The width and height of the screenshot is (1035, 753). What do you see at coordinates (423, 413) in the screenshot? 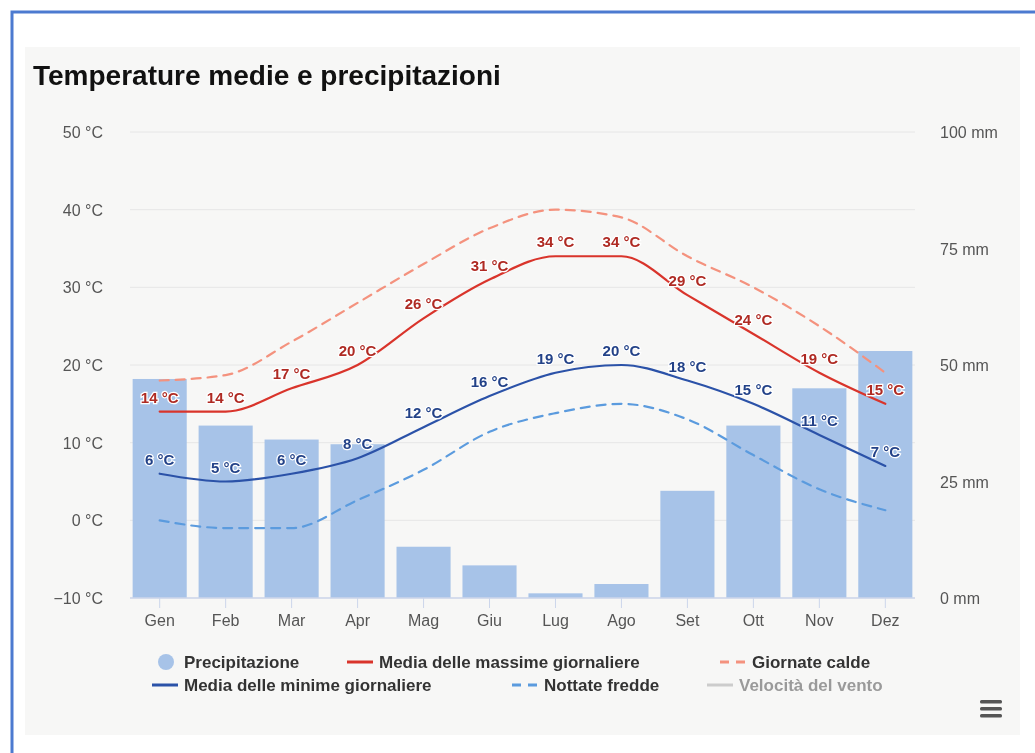
I see `data-label: 12 °C` at bounding box center [423, 413].